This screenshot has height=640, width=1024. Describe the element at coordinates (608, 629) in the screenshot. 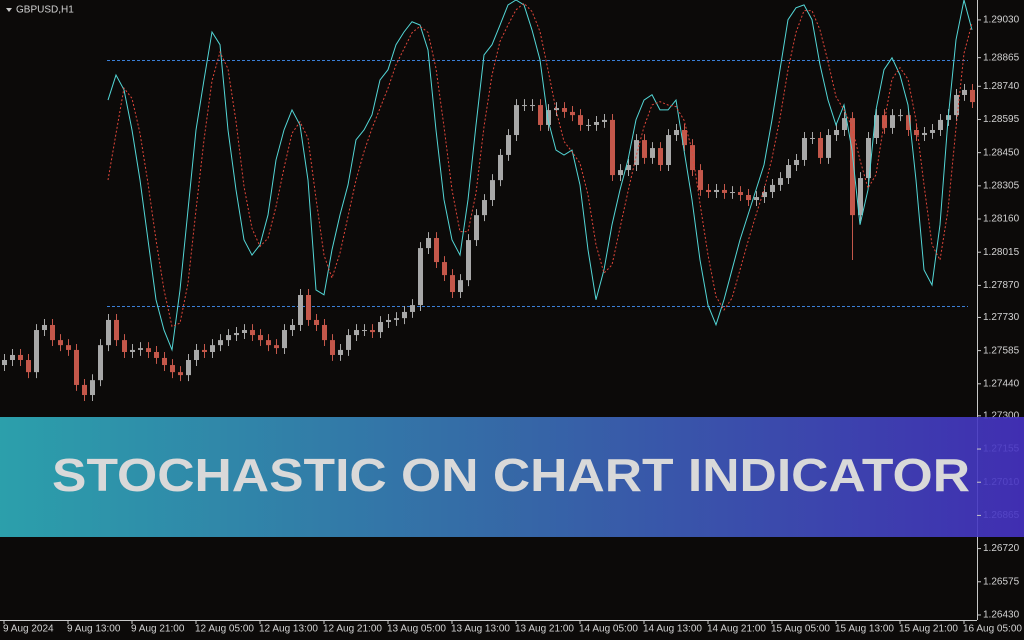

I see `x-tick-label: 14 Aug 05:00` at that location.